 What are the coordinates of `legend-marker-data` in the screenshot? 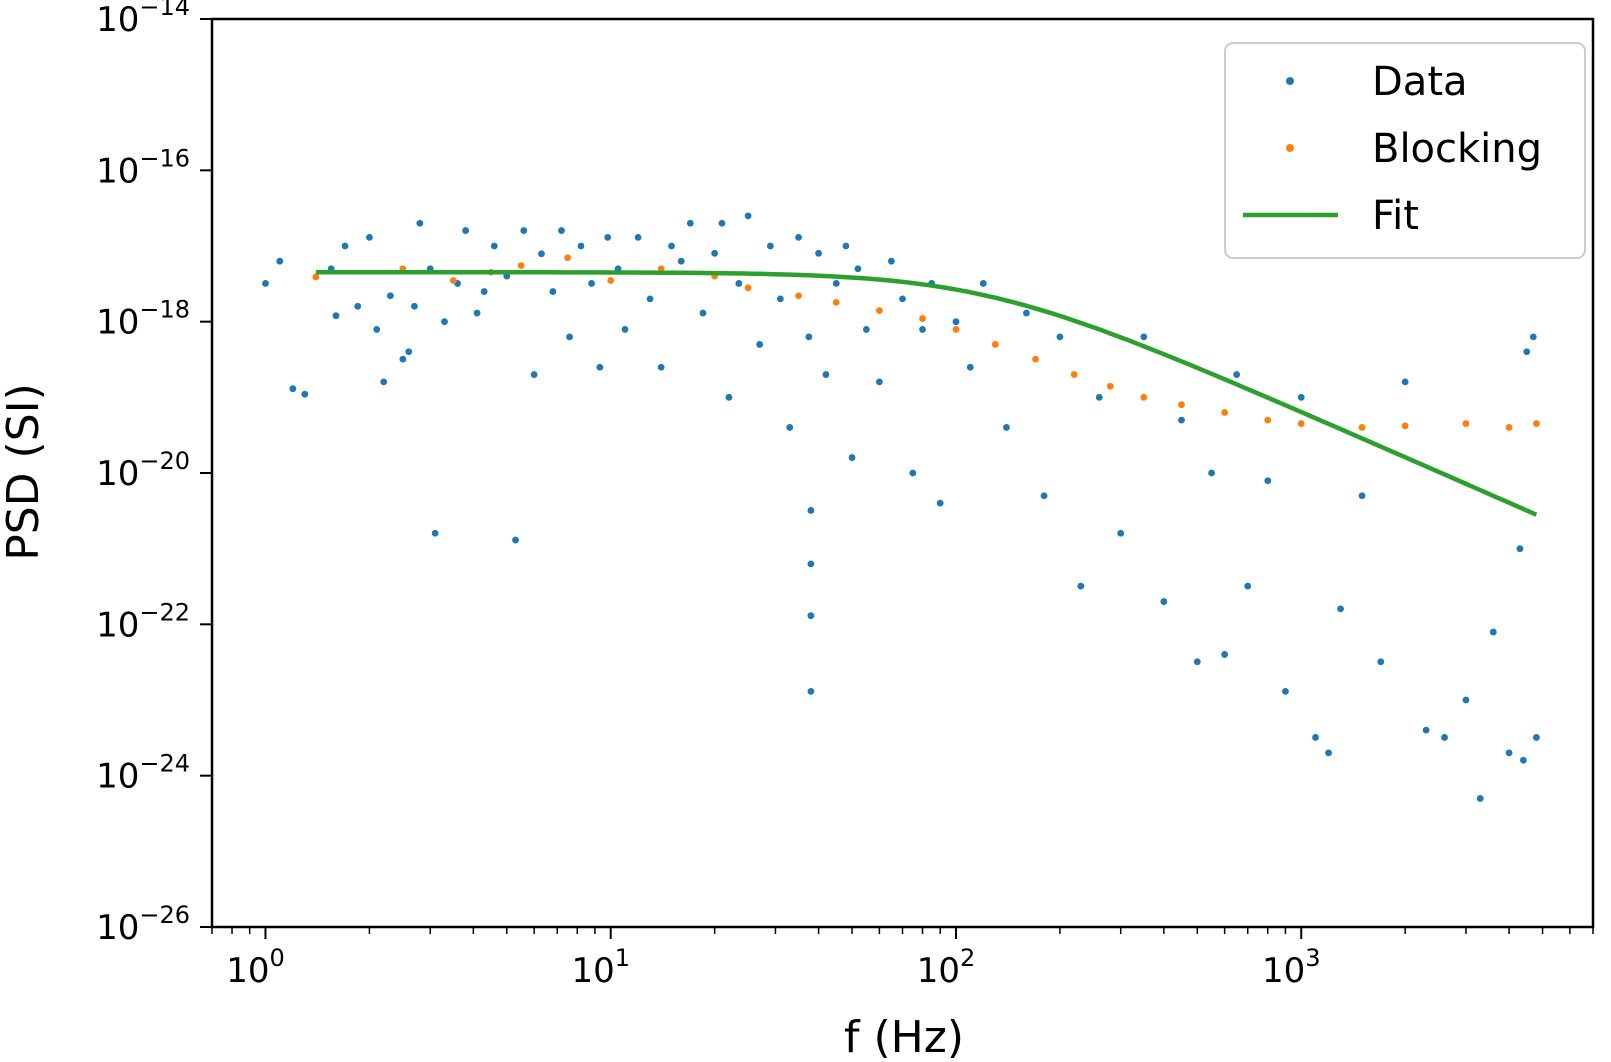 It's located at (1290, 81).